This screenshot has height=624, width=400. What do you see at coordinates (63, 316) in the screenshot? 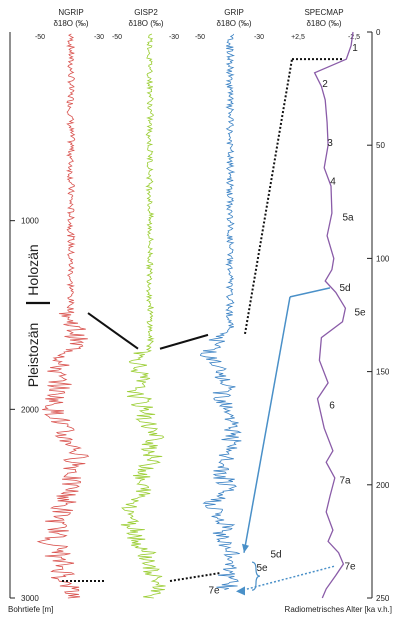
I see `trace-ngrip` at bounding box center [63, 316].